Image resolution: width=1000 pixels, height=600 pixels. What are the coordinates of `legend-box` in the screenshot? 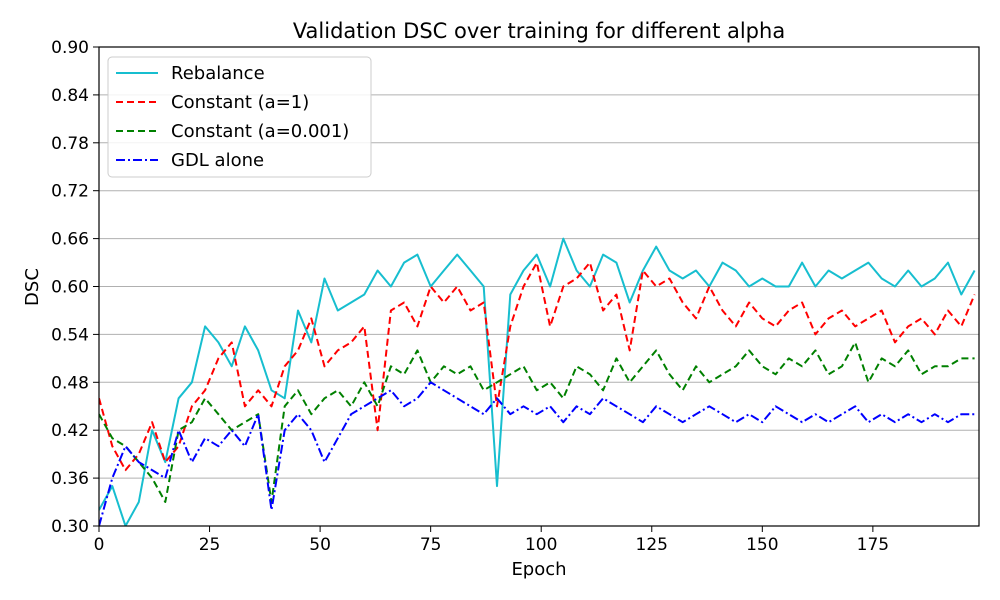 It's located at (239, 117).